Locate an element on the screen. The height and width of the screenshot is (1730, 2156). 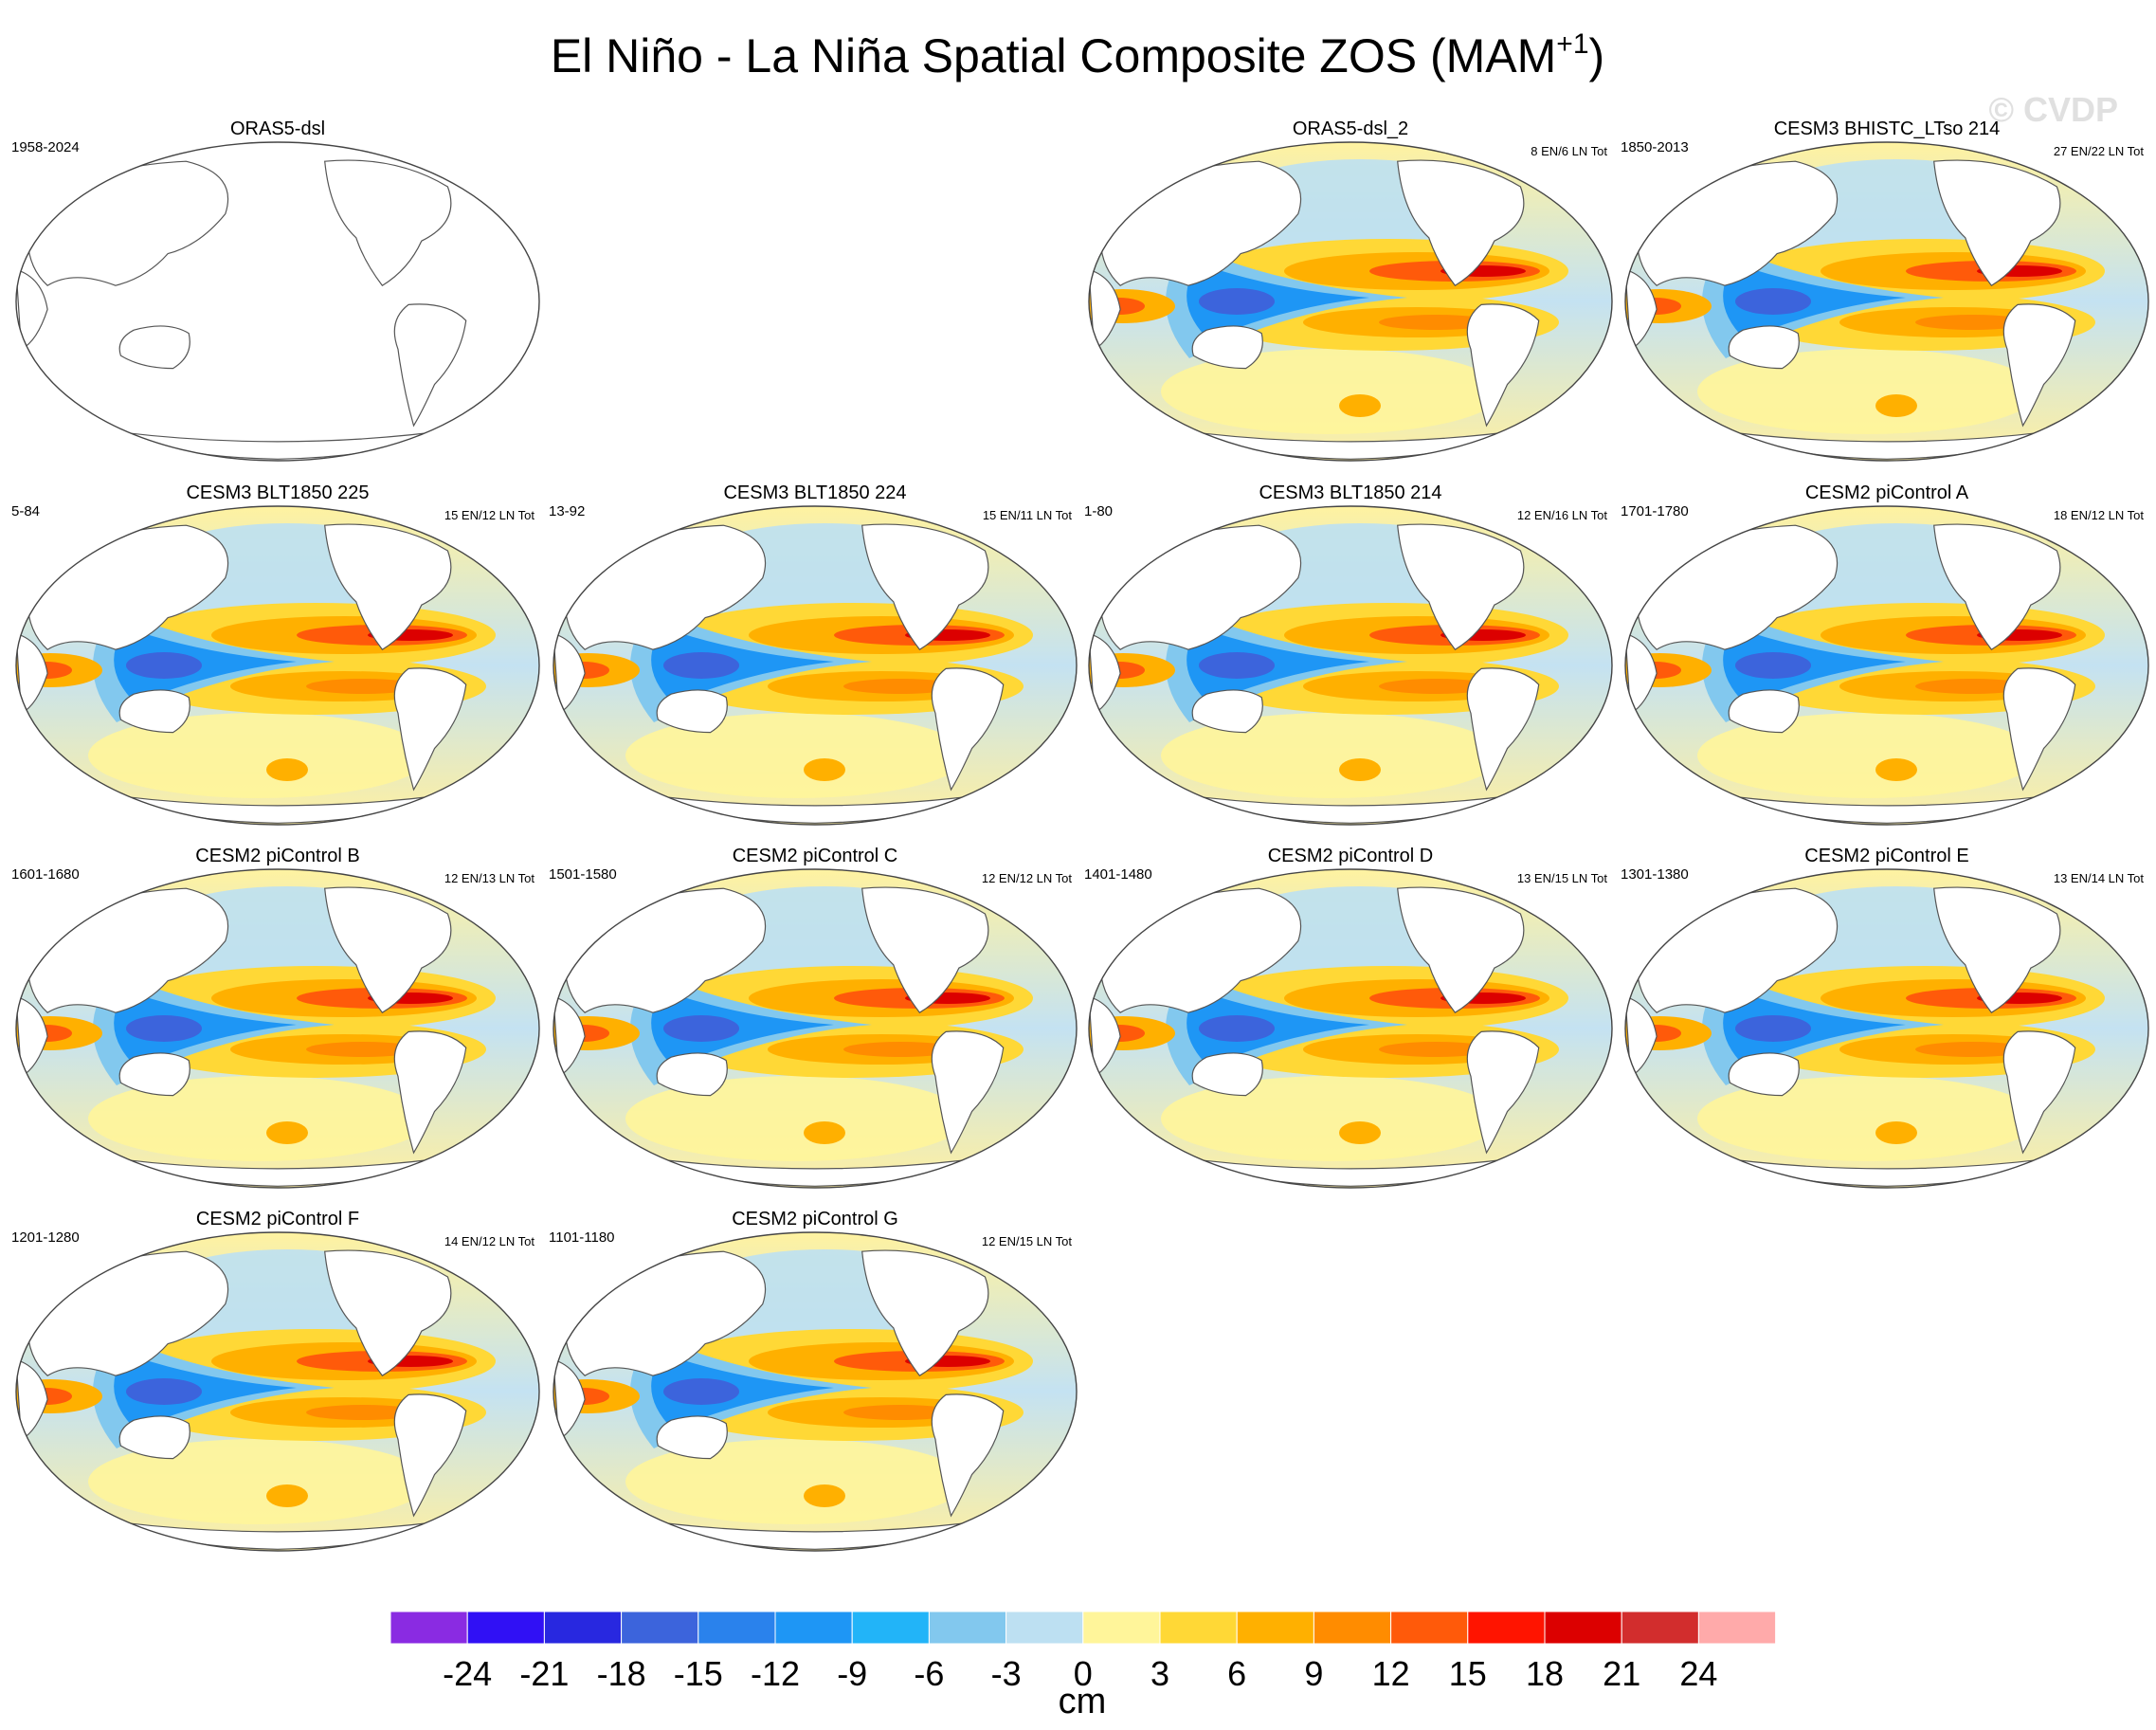
colorbar-tick-label: -18 is located at coordinates (621, 1673).